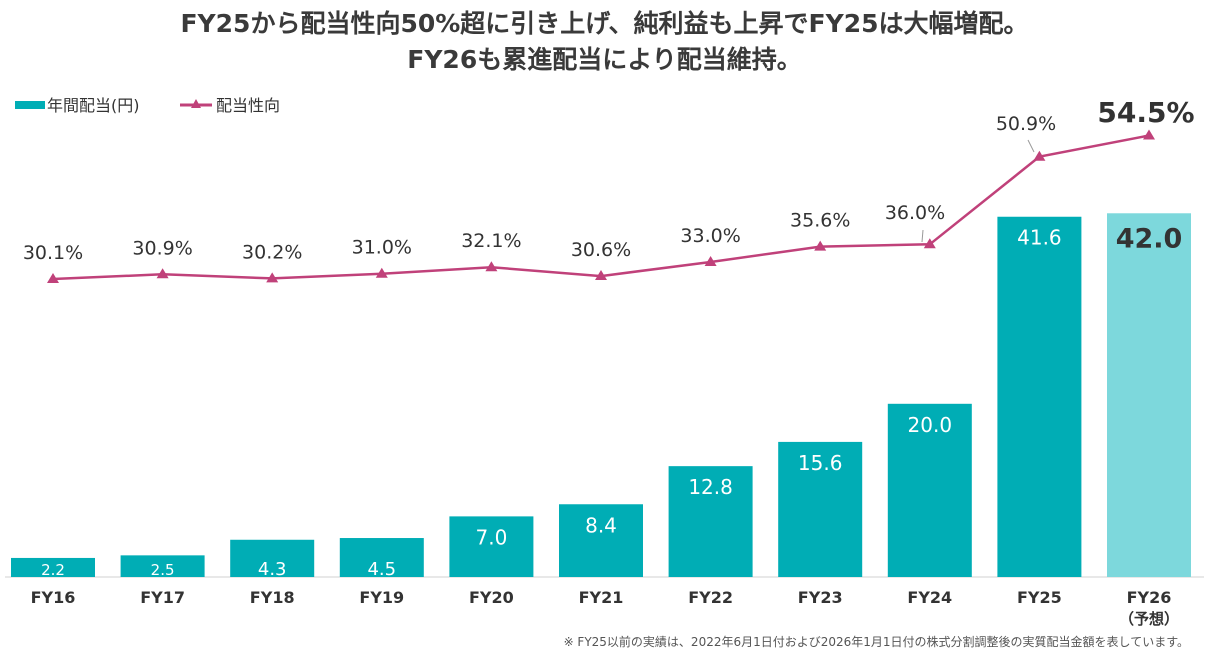  I want to click on x-tick-label: FY25, so click(1039, 597).